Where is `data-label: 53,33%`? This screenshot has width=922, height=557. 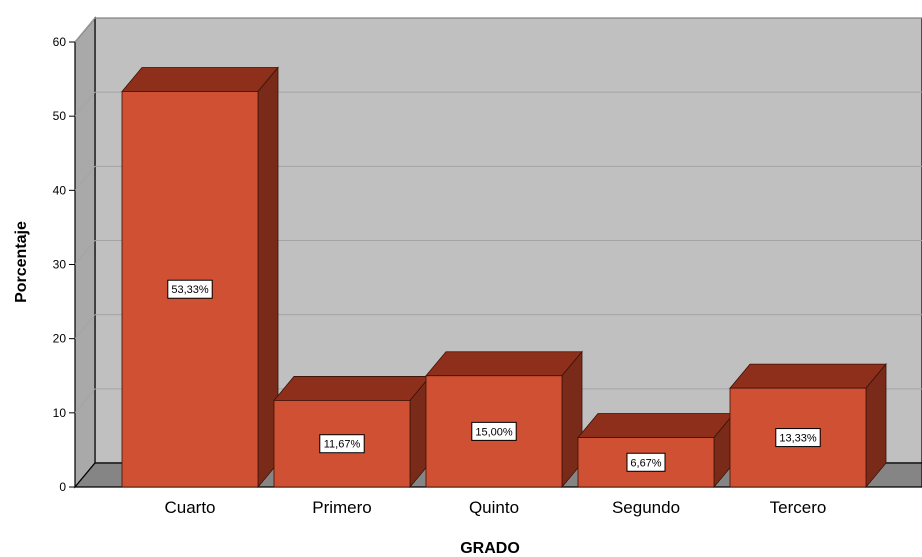 data-label: 53,33% is located at coordinates (190, 290).